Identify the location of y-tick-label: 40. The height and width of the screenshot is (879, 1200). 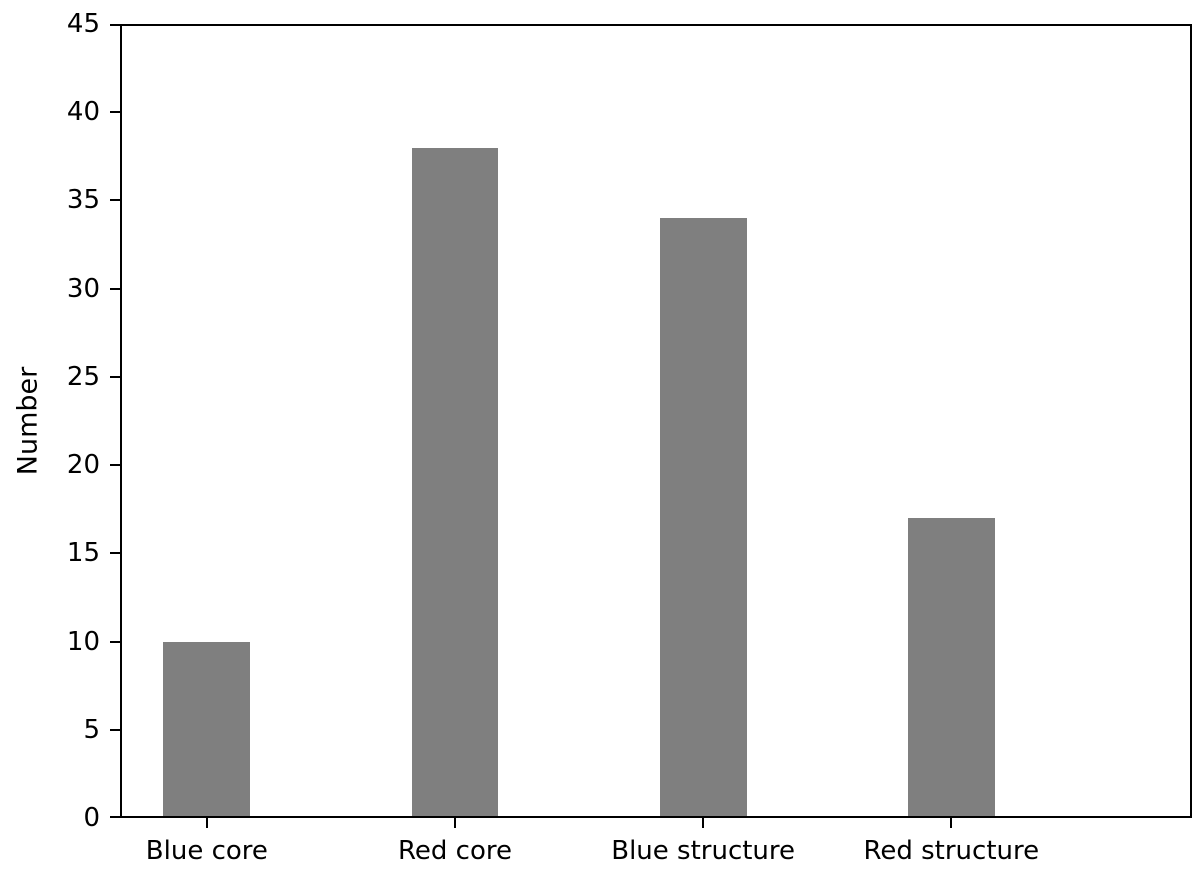
(83, 112).